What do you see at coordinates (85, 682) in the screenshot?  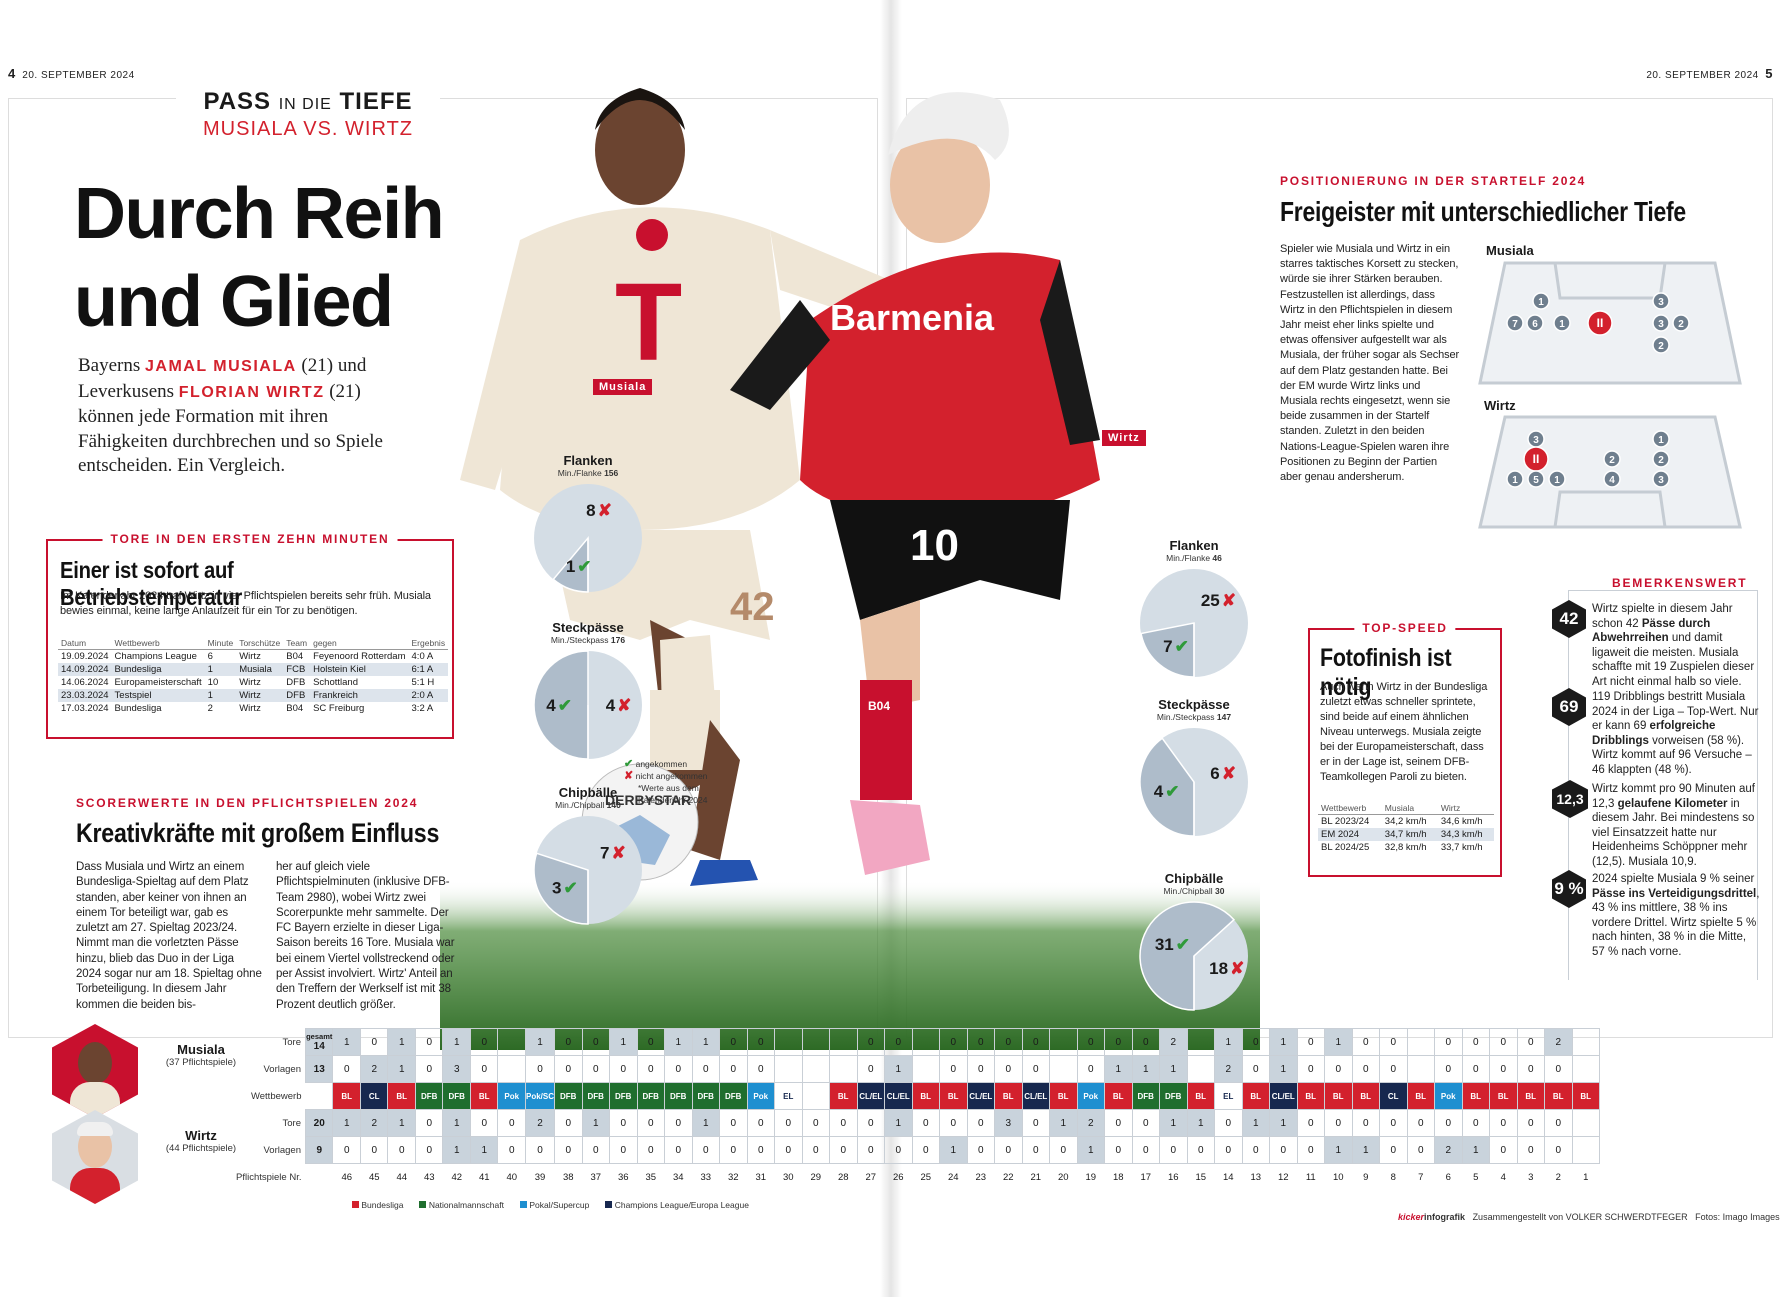 I see `table-cell: 14.06.2024` at bounding box center [85, 682].